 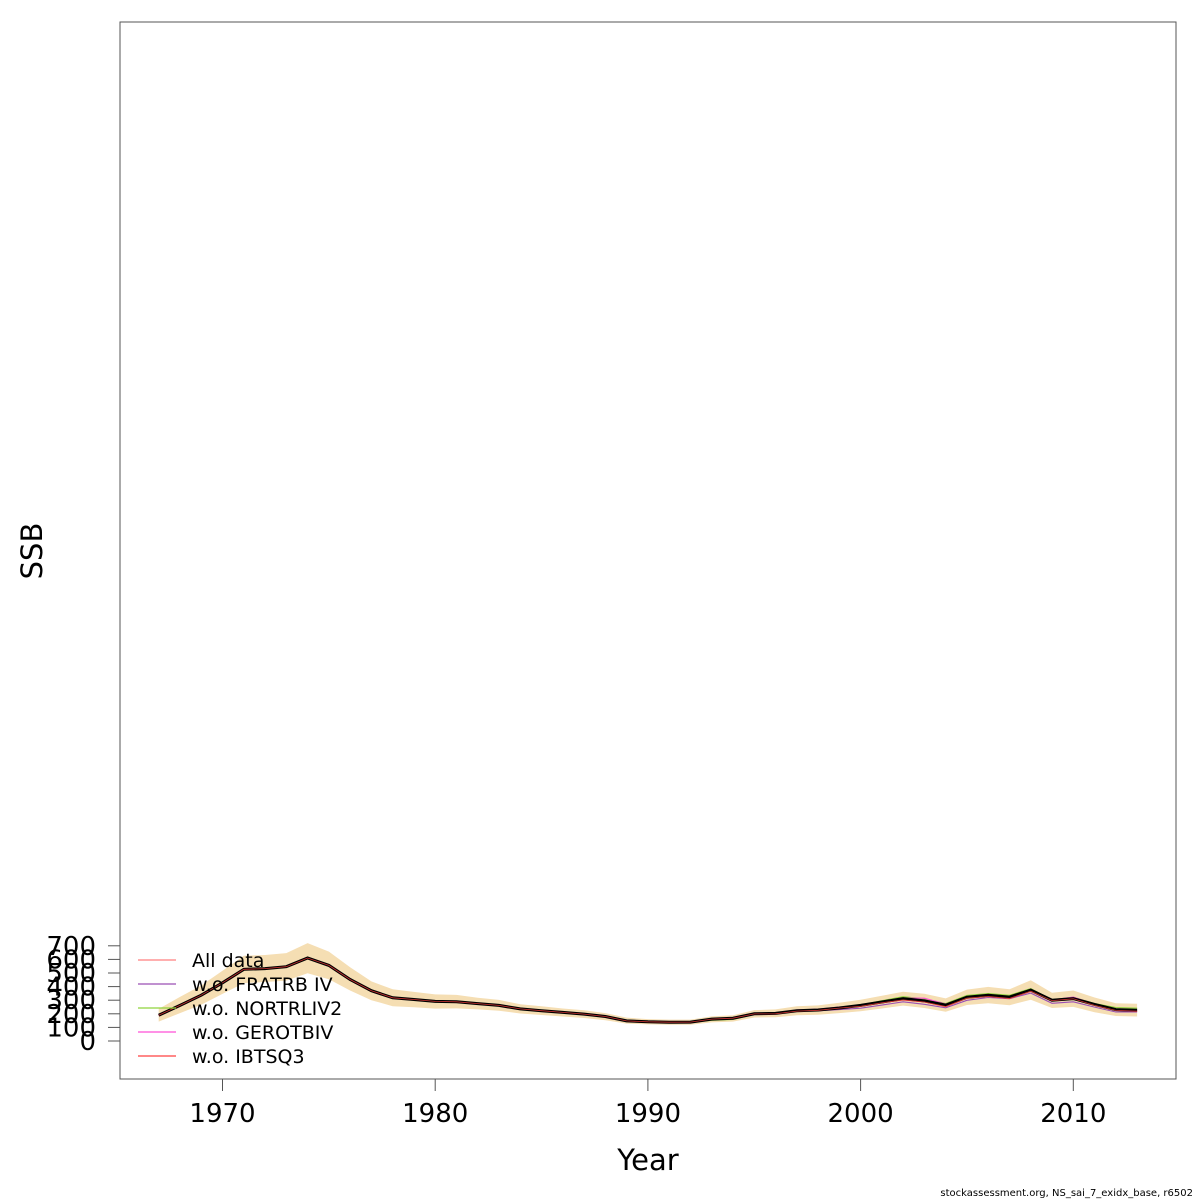 What do you see at coordinates (228, 961) in the screenshot?
I see `legend-label: All data` at bounding box center [228, 961].